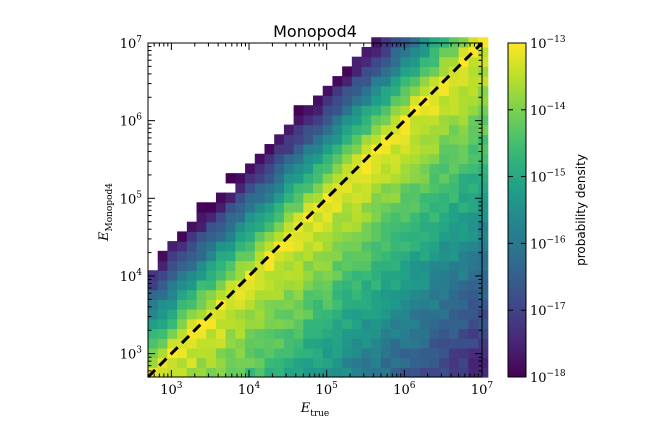 The width and height of the screenshot is (648, 432). What do you see at coordinates (404, 389) in the screenshot?
I see `x-tick-label: 106` at bounding box center [404, 389].